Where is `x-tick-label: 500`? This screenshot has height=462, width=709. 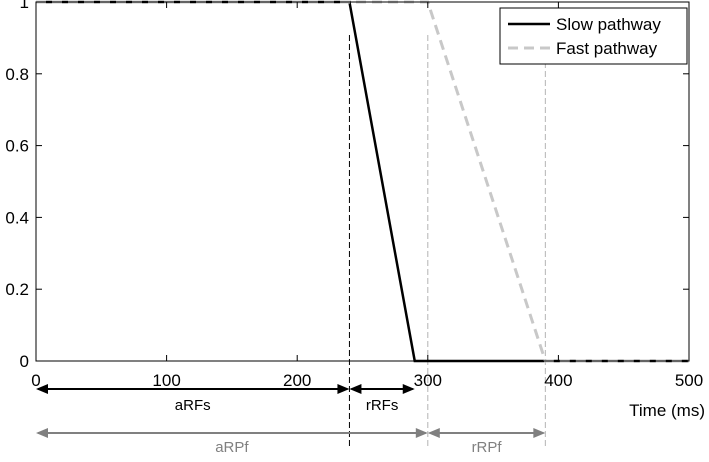 x-tick-label: 500 is located at coordinates (689, 380).